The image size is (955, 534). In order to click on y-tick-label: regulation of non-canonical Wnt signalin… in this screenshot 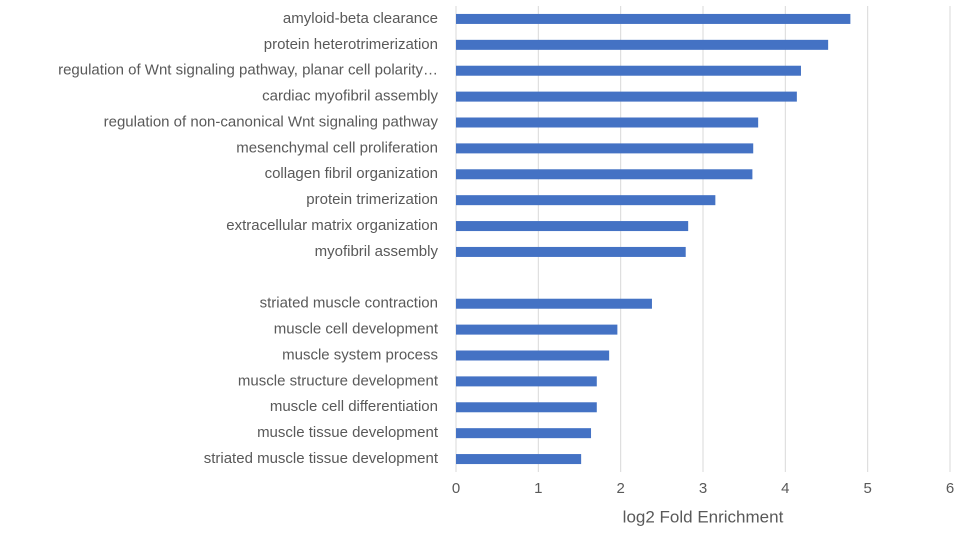, I will do `click(271, 121)`.